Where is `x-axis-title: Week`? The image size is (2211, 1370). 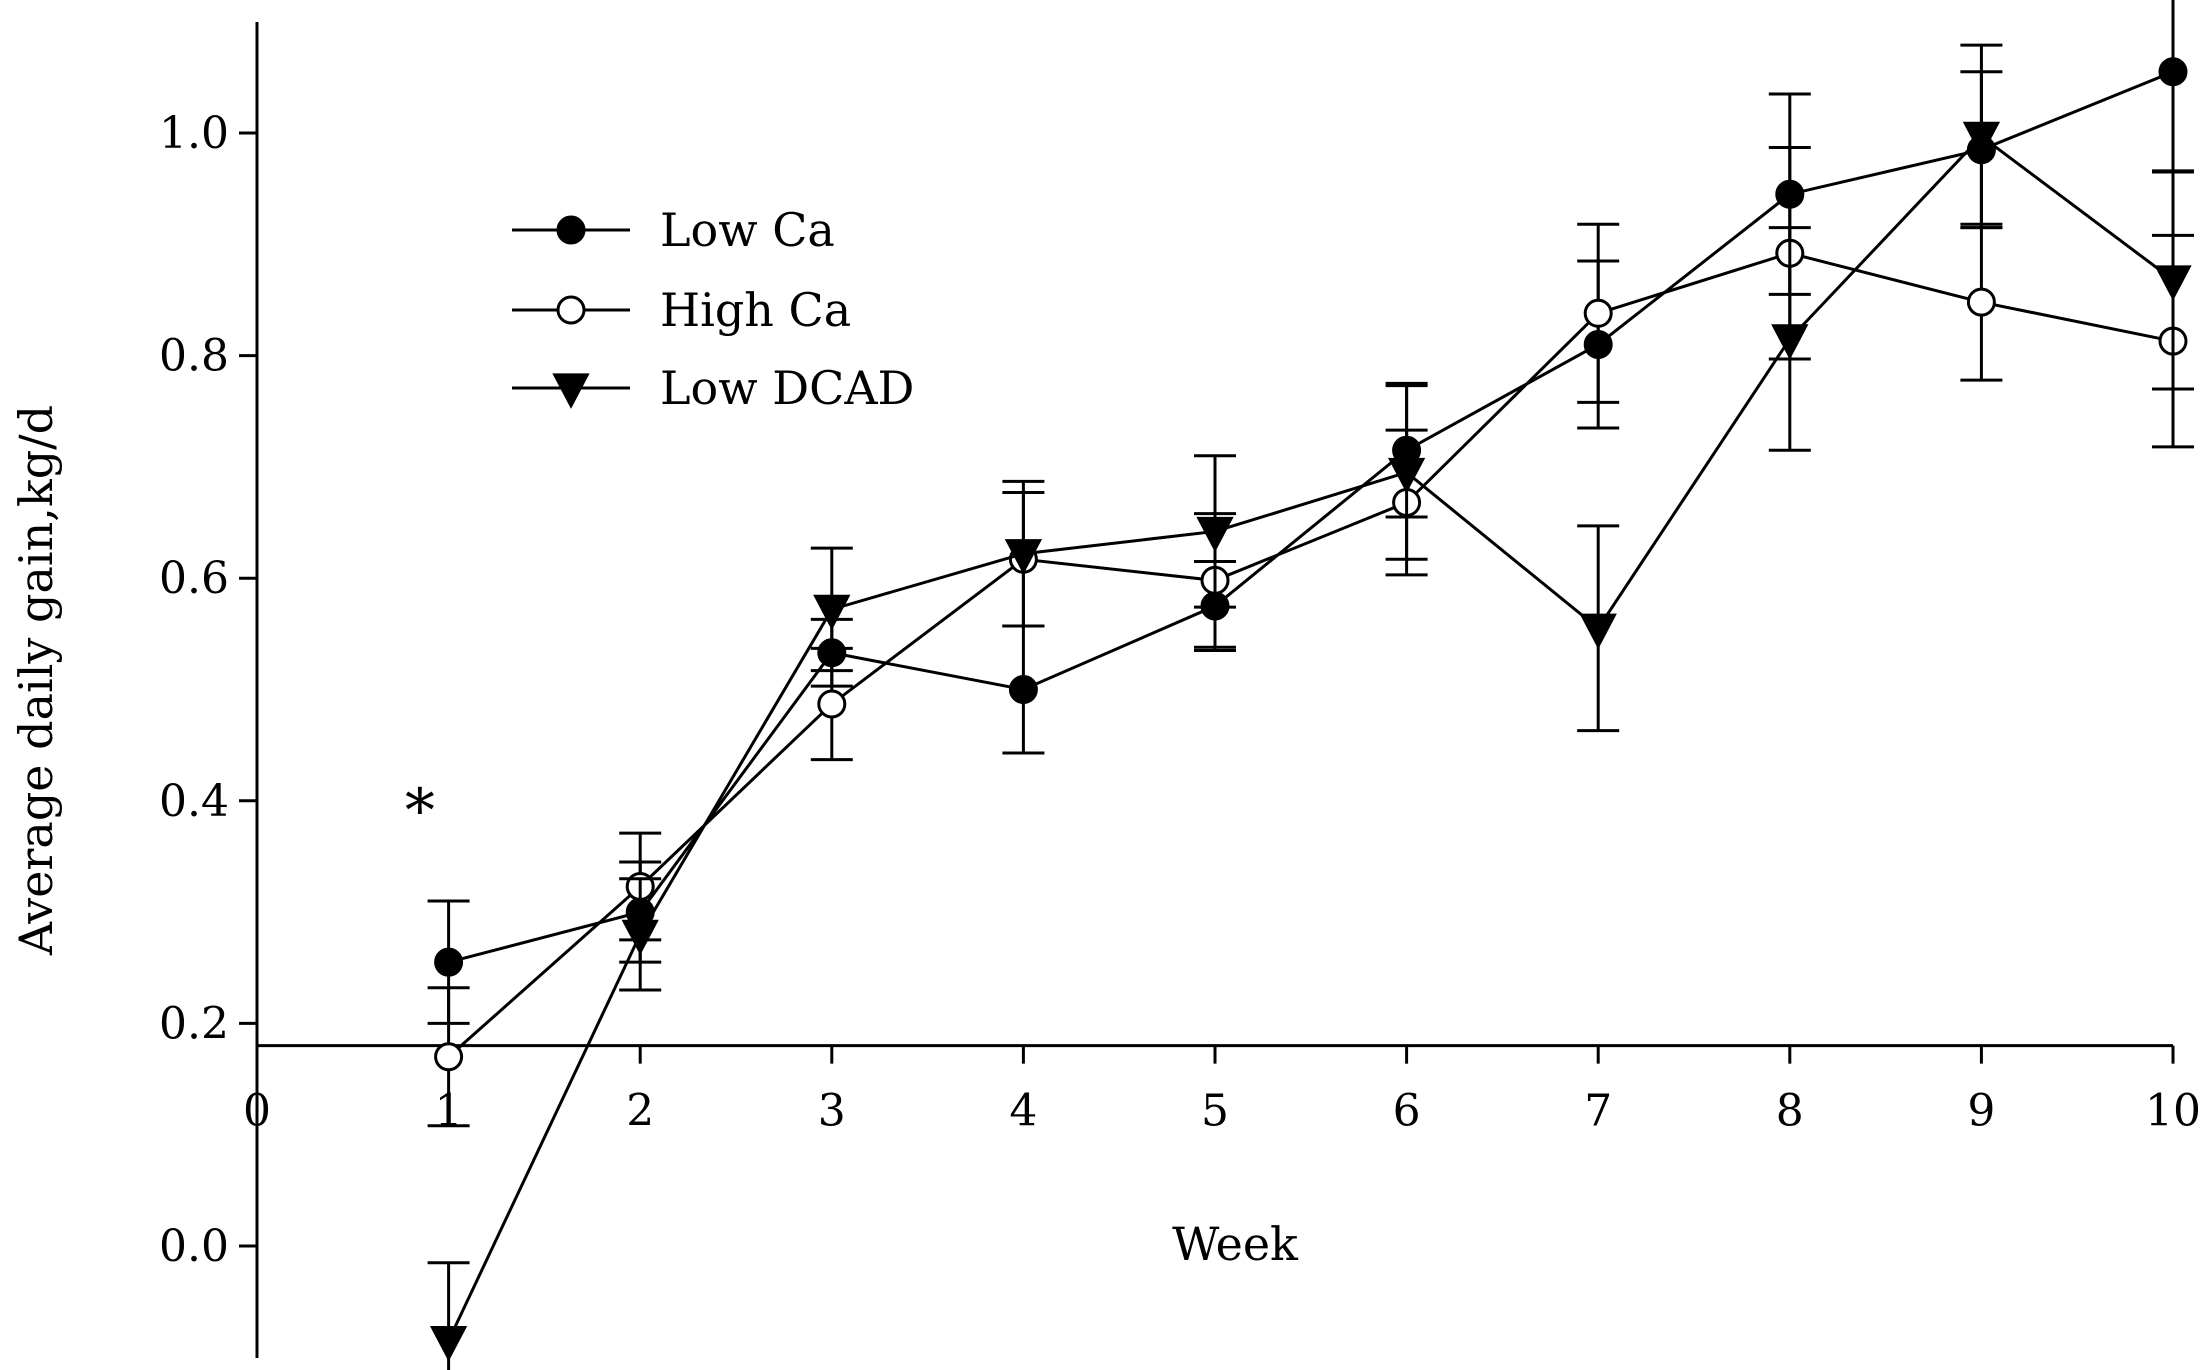
x-axis-title: Week is located at coordinates (1235, 1244).